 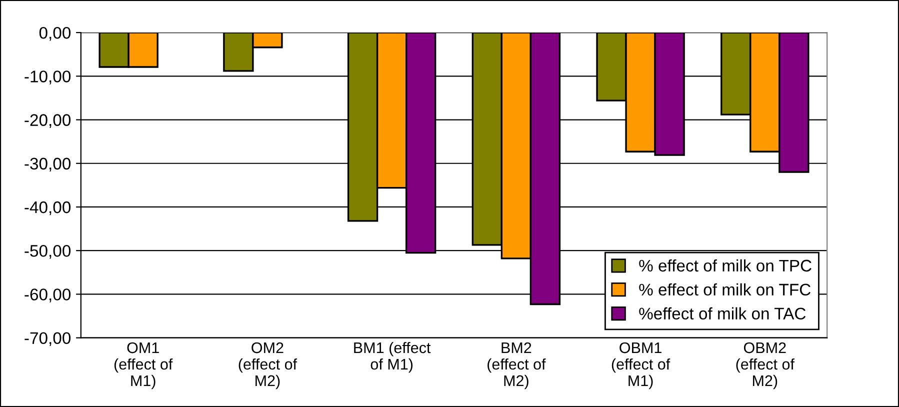 What do you see at coordinates (268, 366) in the screenshot?
I see `x-tick-label: OM2 (effect of M2)` at bounding box center [268, 366].